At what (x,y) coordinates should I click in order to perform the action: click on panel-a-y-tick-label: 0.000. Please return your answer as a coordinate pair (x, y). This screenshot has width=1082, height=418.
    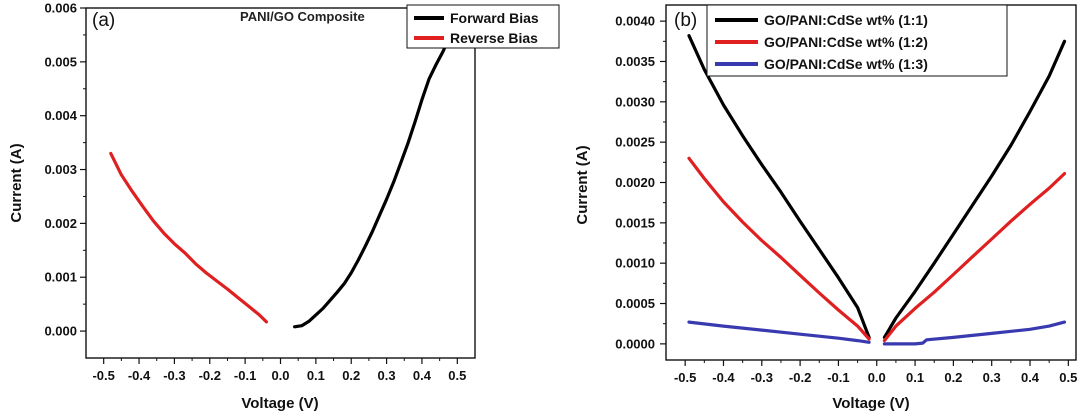
    Looking at the image, I should click on (60, 331).